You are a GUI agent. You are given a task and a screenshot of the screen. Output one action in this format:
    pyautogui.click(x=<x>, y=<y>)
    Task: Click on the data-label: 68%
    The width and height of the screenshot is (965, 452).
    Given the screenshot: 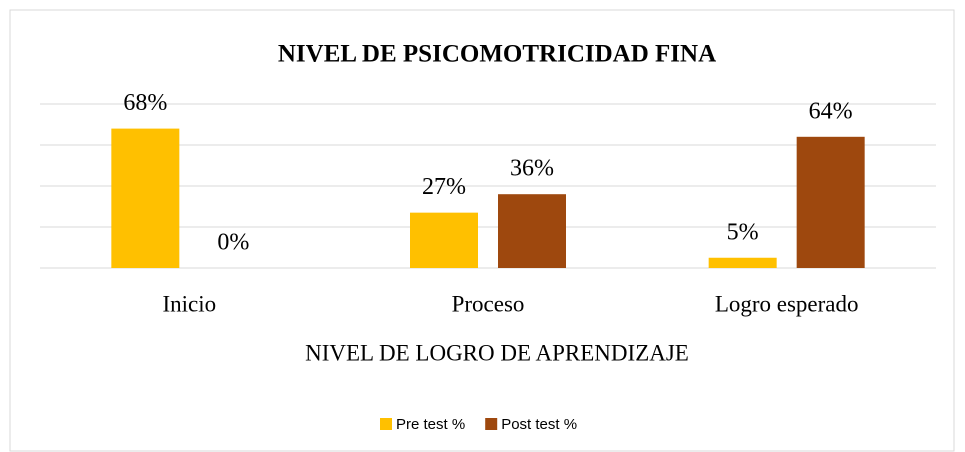 What is the action you would take?
    pyautogui.click(x=145, y=103)
    